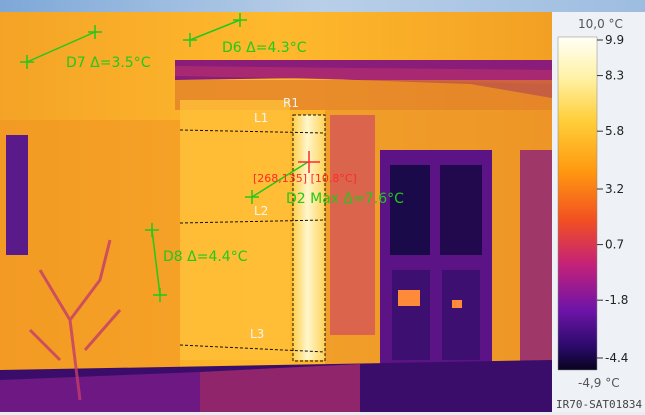 This screenshot has height=415, width=645. I want to click on scale-tick-label: 5.8, so click(614, 131).